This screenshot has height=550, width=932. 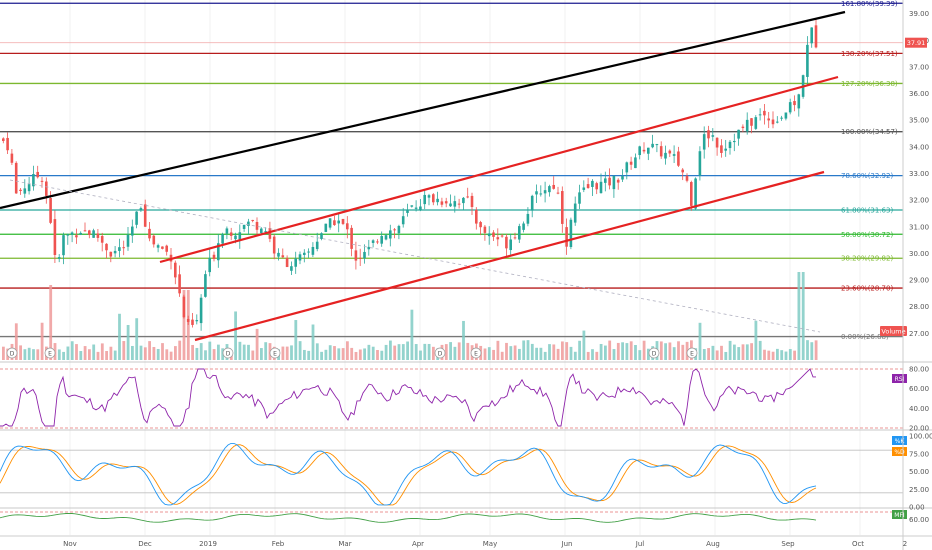 I want to click on rsi-line, so click(x=408, y=397).